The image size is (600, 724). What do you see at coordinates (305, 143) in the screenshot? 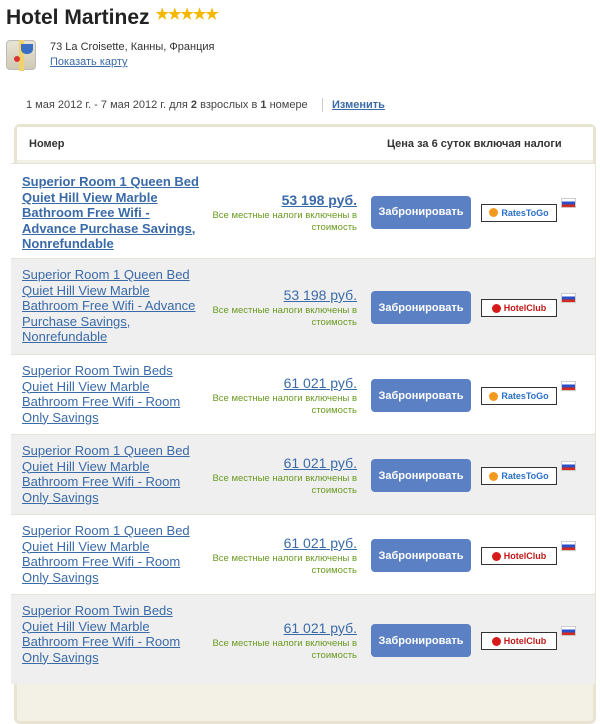
I see `table-header: Номер Цена за 6 суток включая налоги` at bounding box center [305, 143].